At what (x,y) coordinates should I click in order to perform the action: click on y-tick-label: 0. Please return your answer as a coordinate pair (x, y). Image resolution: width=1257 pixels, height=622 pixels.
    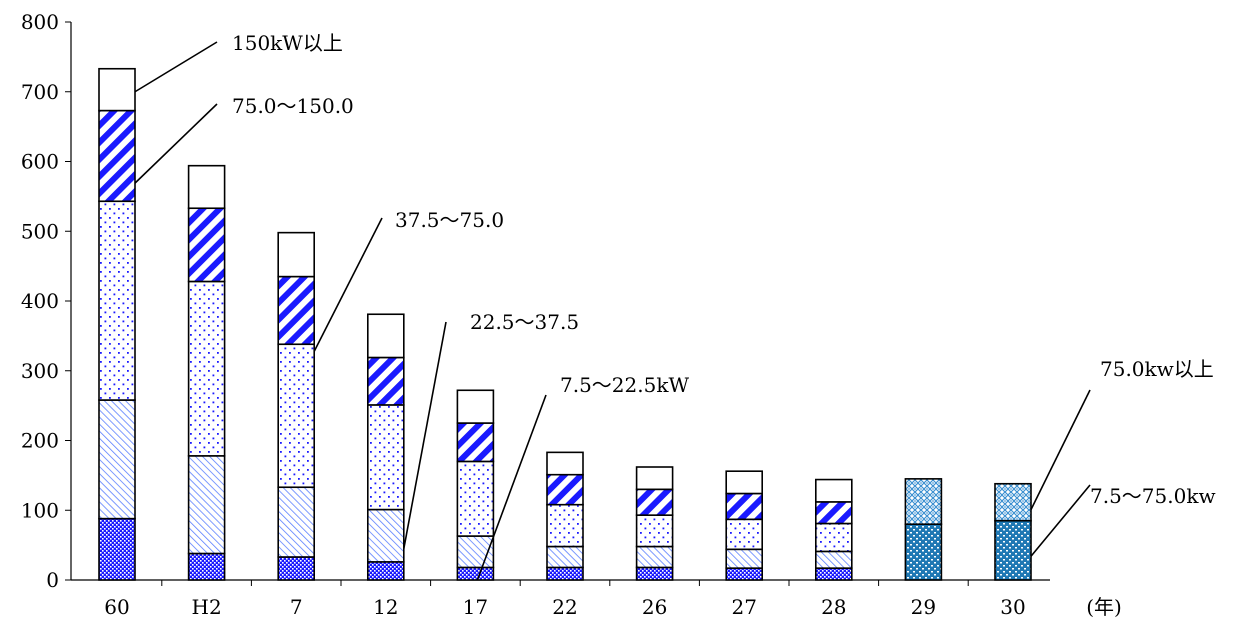
    Looking at the image, I should click on (52, 580).